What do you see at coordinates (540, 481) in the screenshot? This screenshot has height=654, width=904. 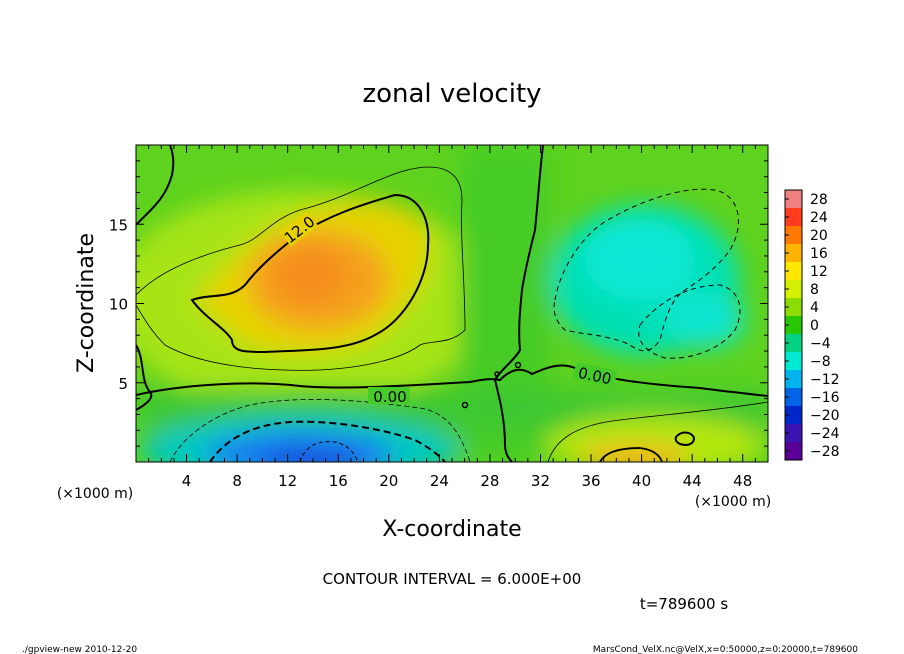 I see `x-tick-label: 32` at bounding box center [540, 481].